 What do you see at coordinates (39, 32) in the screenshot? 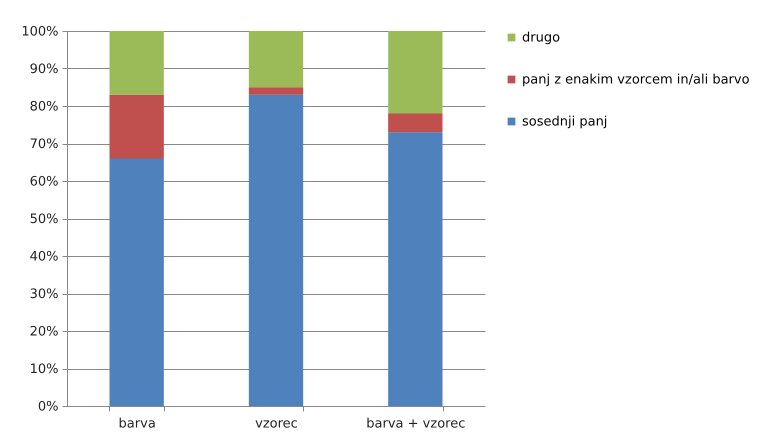
I see `y-tick-label: 100%` at bounding box center [39, 32].